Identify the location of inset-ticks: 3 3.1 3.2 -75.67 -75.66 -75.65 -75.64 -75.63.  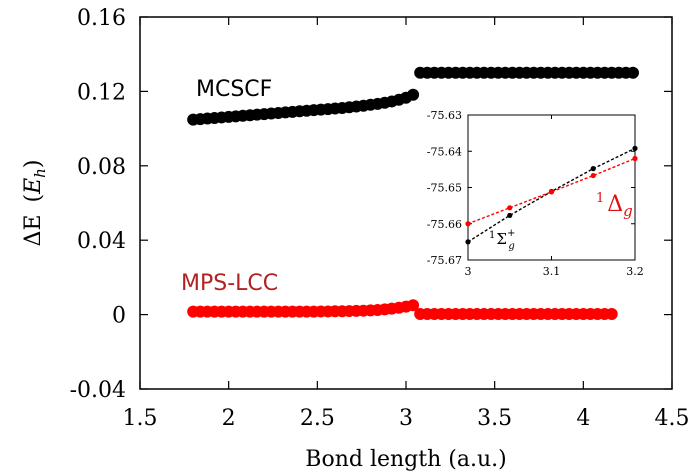
(535, 193).